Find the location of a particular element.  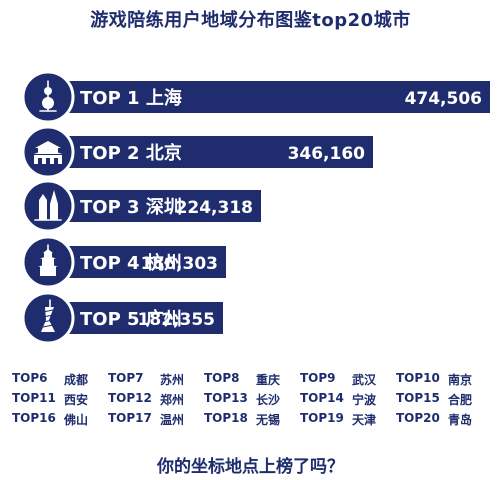

rank-item: TOP13 长沙 is located at coordinates (252, 399).